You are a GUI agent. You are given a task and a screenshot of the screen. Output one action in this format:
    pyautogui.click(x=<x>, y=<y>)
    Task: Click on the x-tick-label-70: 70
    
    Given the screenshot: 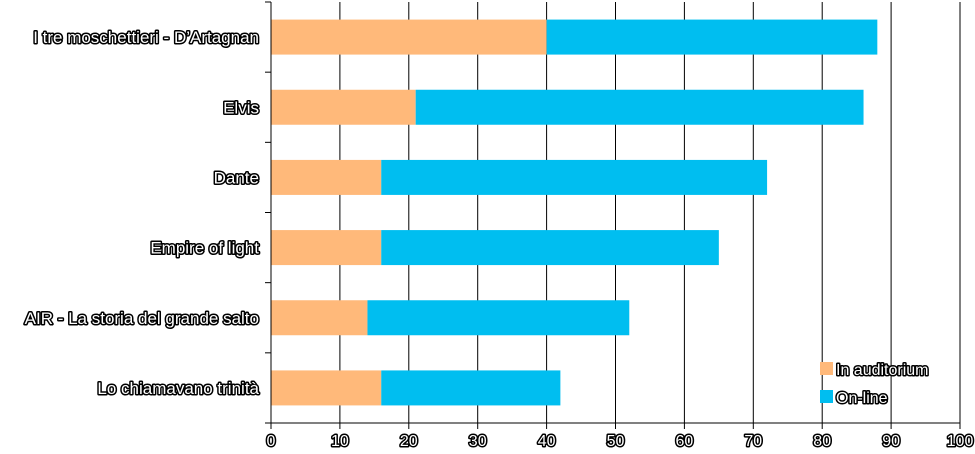 What is the action you would take?
    pyautogui.click(x=753, y=441)
    